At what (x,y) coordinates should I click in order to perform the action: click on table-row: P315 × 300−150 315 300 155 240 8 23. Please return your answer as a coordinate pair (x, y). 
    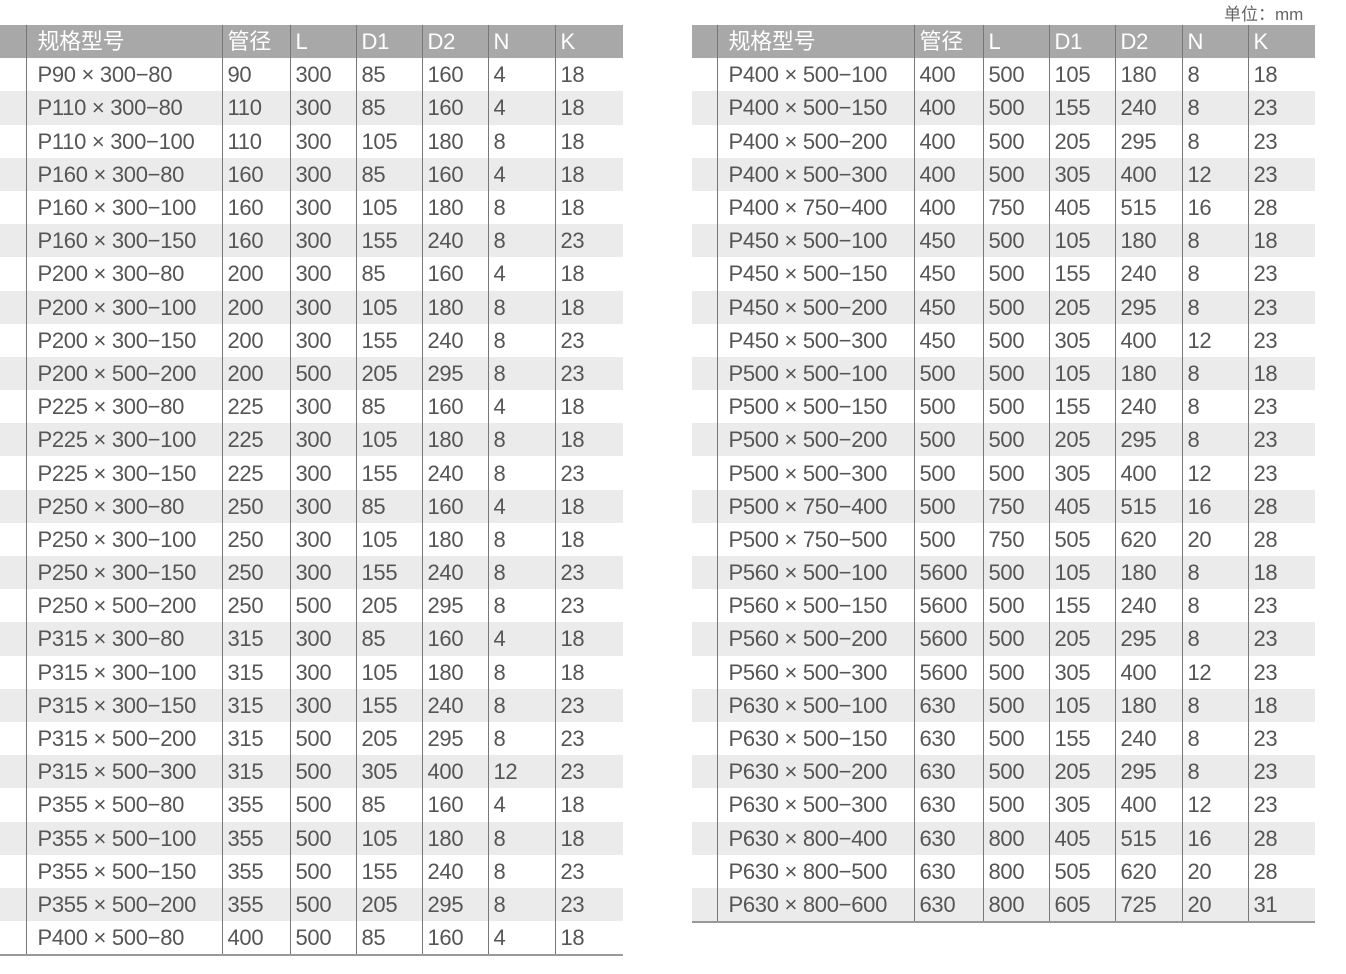
    Looking at the image, I should click on (311, 705).